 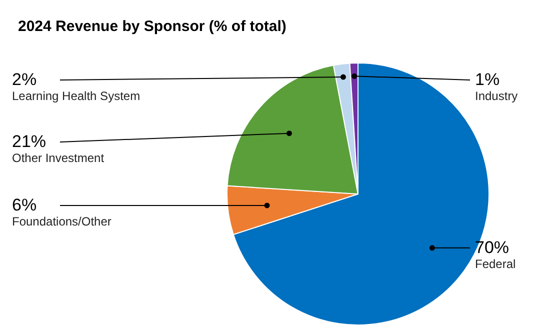 I want to click on slice-label: Industry, so click(x=496, y=96).